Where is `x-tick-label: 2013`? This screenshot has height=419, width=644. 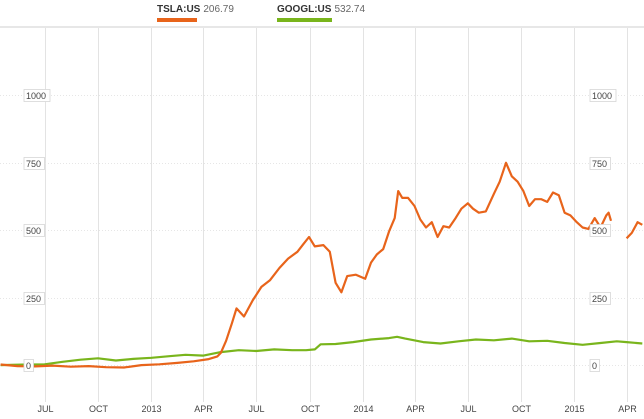
x-tick-label: 2013 is located at coordinates (151, 409).